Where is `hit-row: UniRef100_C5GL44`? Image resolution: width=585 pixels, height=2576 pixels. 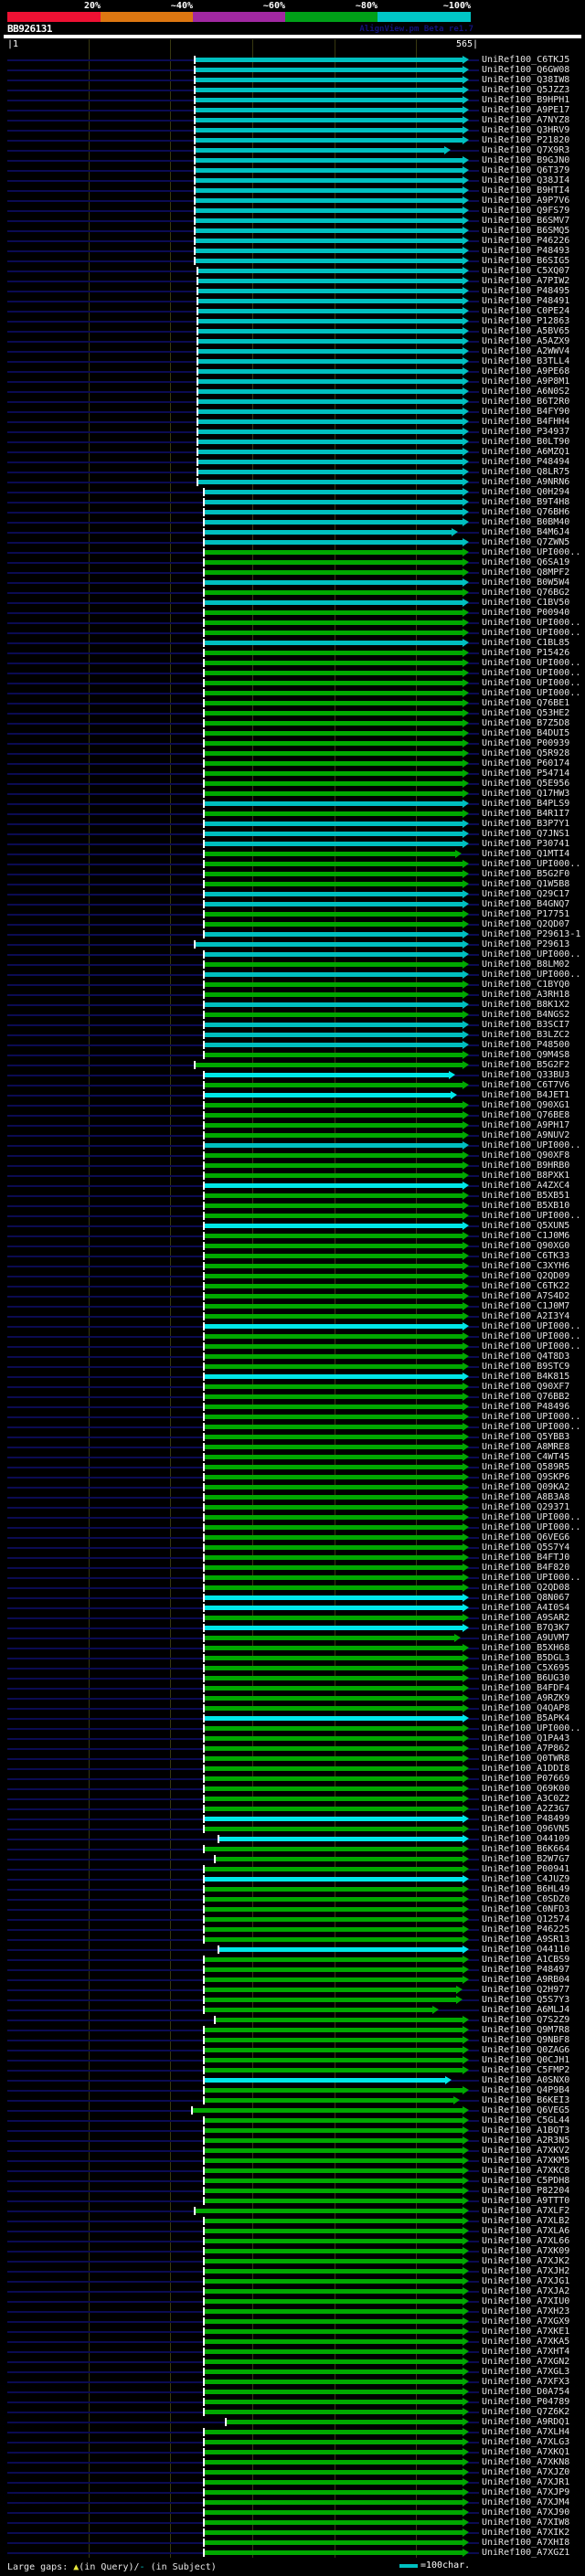 hit-row: UniRef100_C5GL44 is located at coordinates (293, 2120).